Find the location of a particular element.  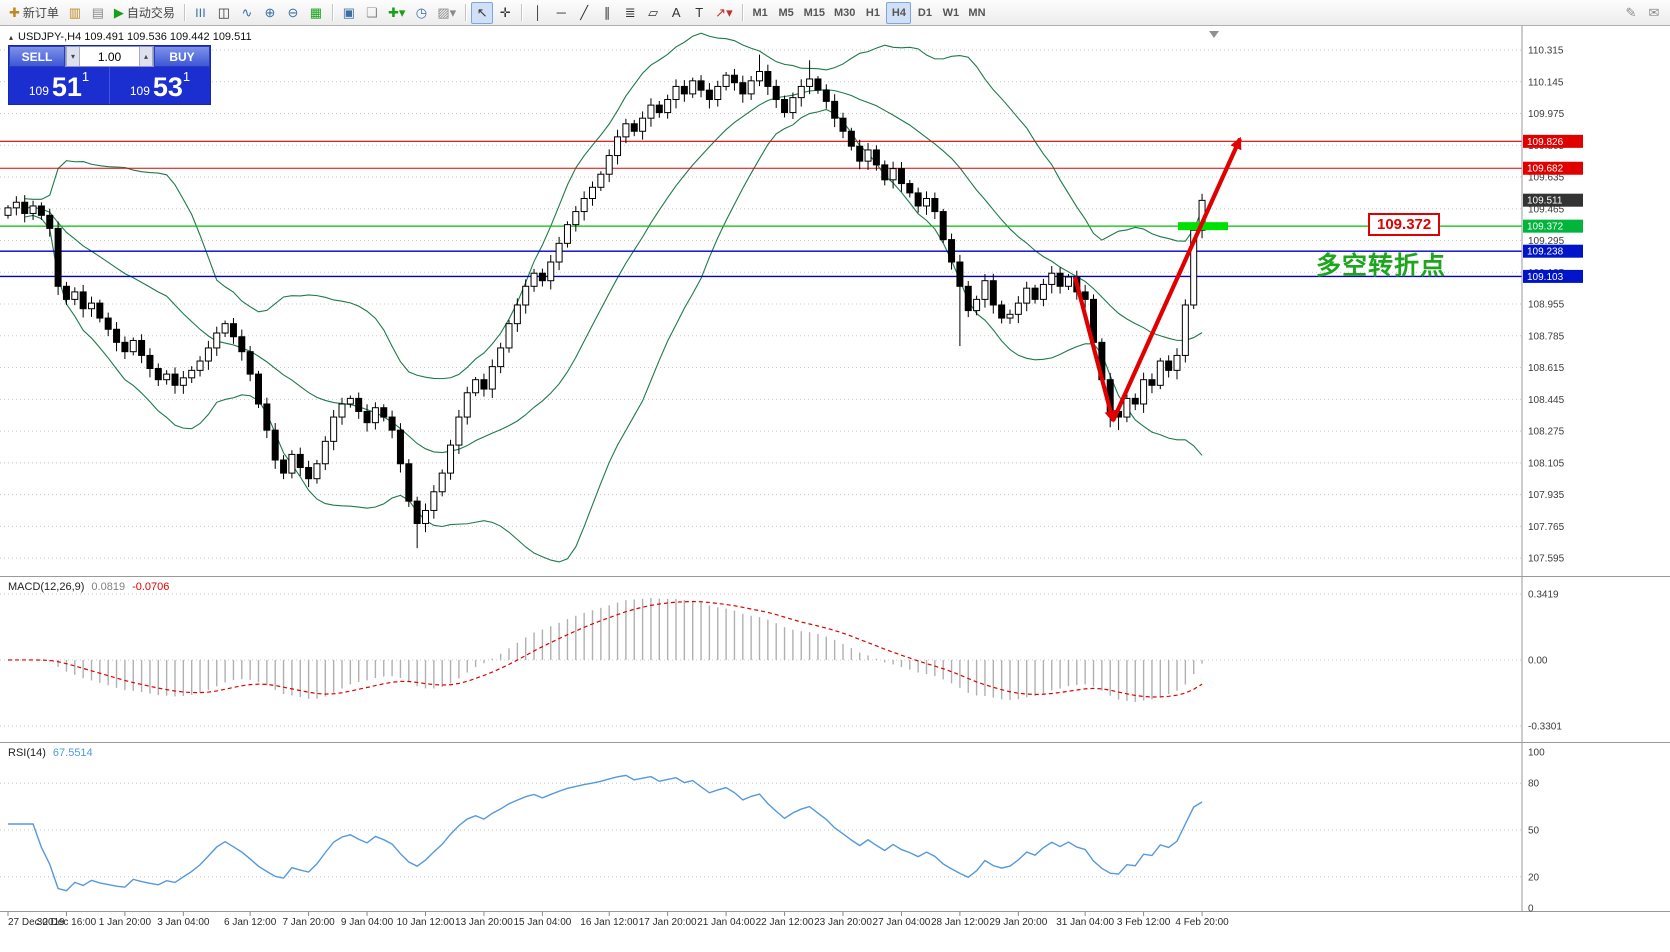

time-label: 3 Feb 12:00 is located at coordinates (1144, 922).